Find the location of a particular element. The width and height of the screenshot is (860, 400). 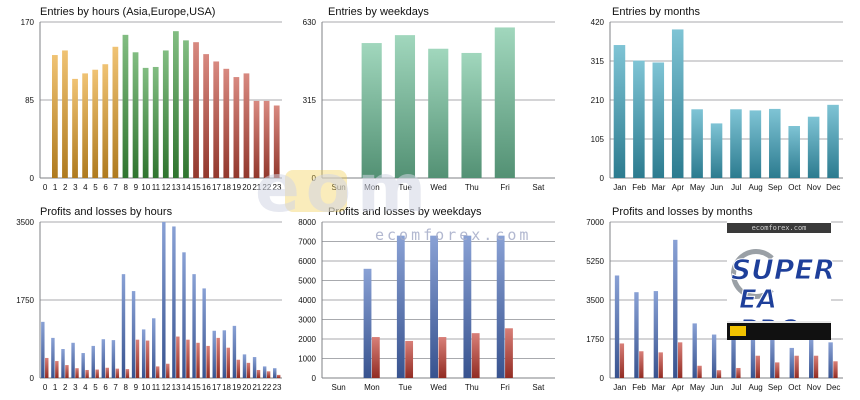

x-tick-label: 21 is located at coordinates (256, 387).